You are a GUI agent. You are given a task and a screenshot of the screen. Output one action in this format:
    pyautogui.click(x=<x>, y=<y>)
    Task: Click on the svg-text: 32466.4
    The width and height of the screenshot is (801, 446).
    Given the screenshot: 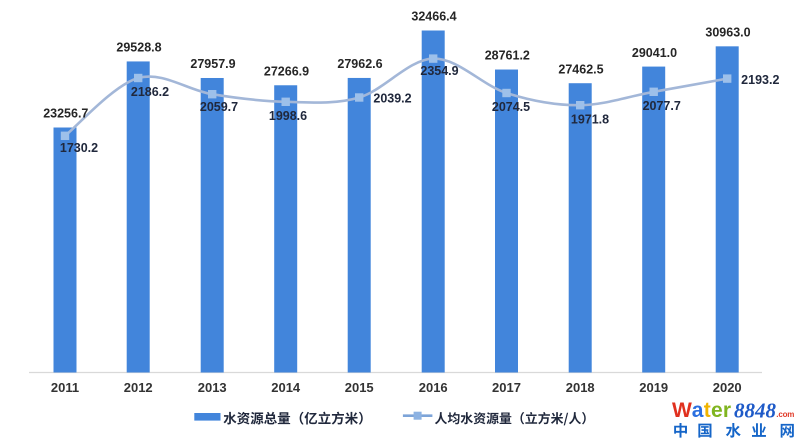 What is the action you would take?
    pyautogui.click(x=433, y=17)
    